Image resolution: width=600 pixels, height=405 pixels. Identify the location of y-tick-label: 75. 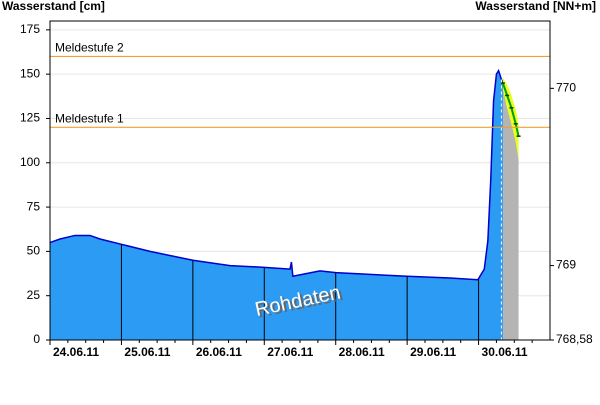
(34, 206).